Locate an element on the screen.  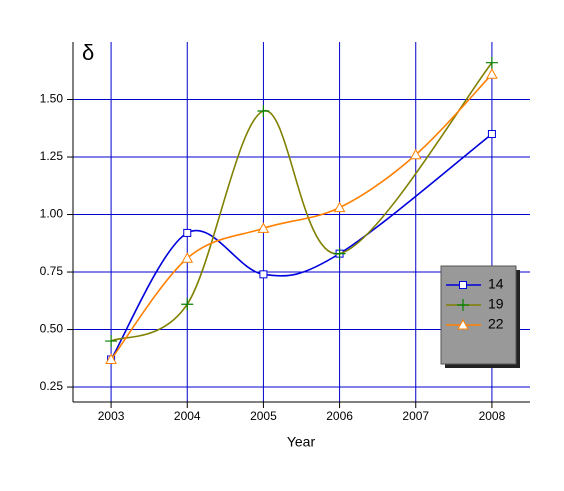
y-tick-label: 0.25 is located at coordinates (52, 386).